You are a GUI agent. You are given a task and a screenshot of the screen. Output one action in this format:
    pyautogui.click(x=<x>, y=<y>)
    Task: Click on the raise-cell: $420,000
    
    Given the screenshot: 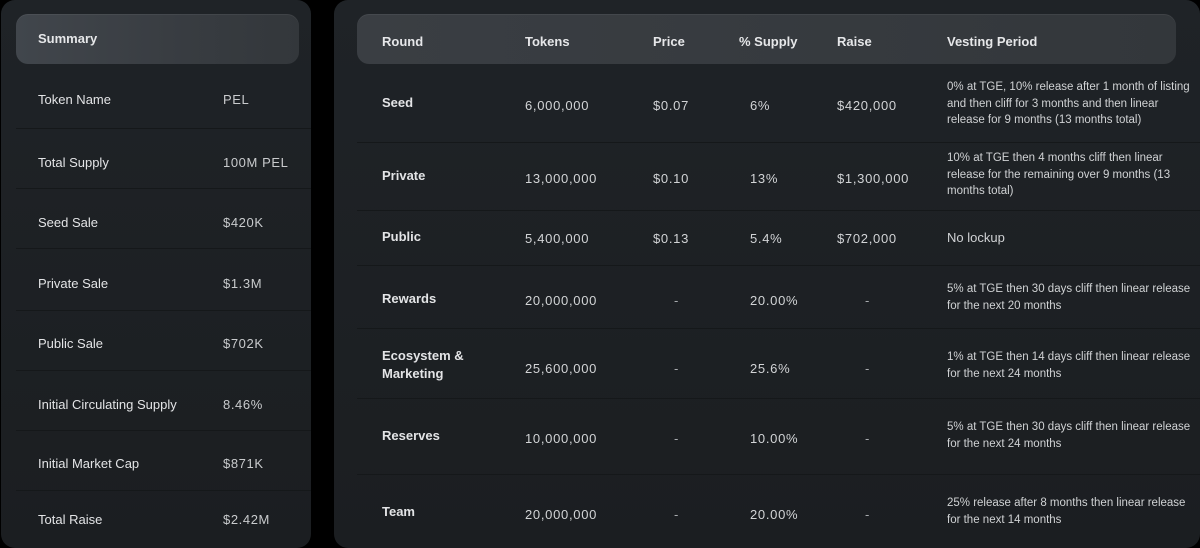 What is the action you would take?
    pyautogui.click(x=867, y=105)
    